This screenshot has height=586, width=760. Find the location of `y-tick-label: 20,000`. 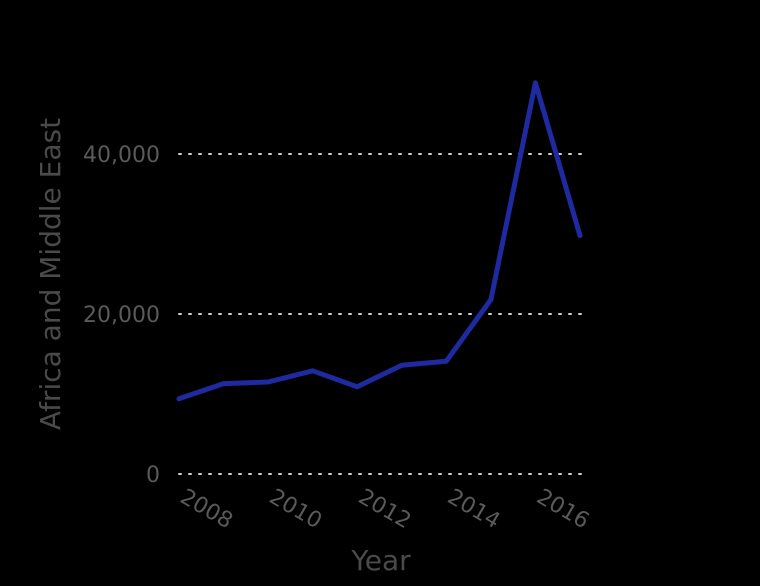

y-tick-label: 20,000 is located at coordinates (121, 315).